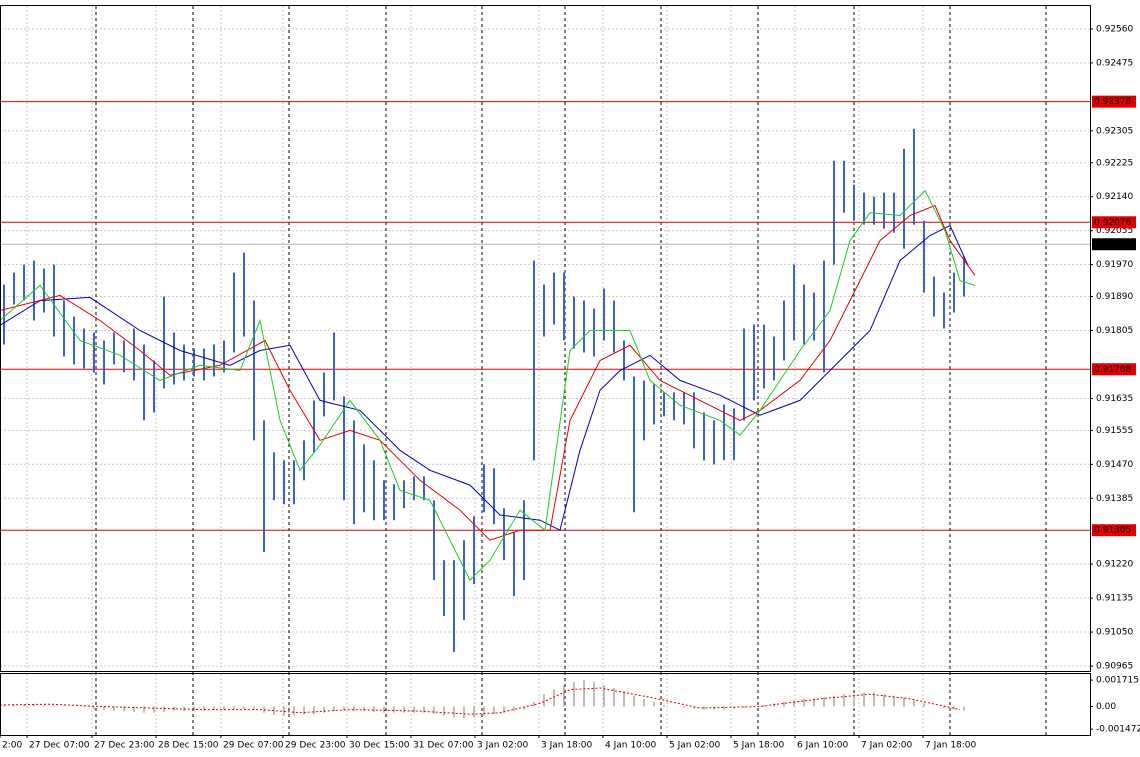 This screenshot has height=757, width=1140. I want to click on y-tick-label: 0.92475, so click(1114, 63).